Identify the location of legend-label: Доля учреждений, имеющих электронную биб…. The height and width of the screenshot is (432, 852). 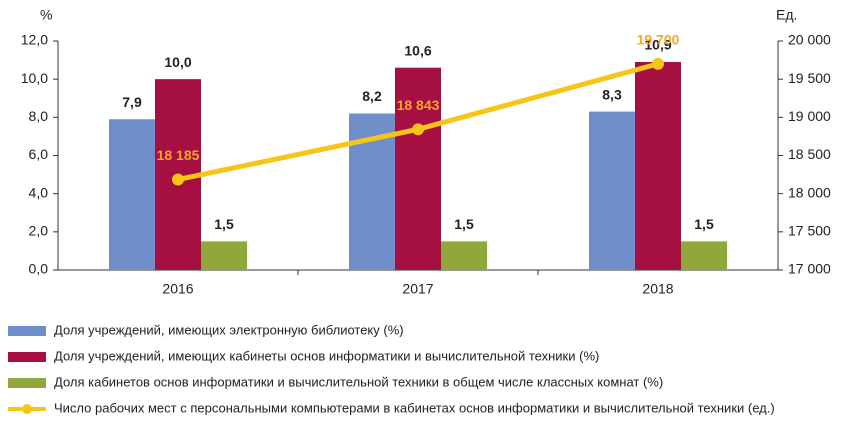
(229, 329).